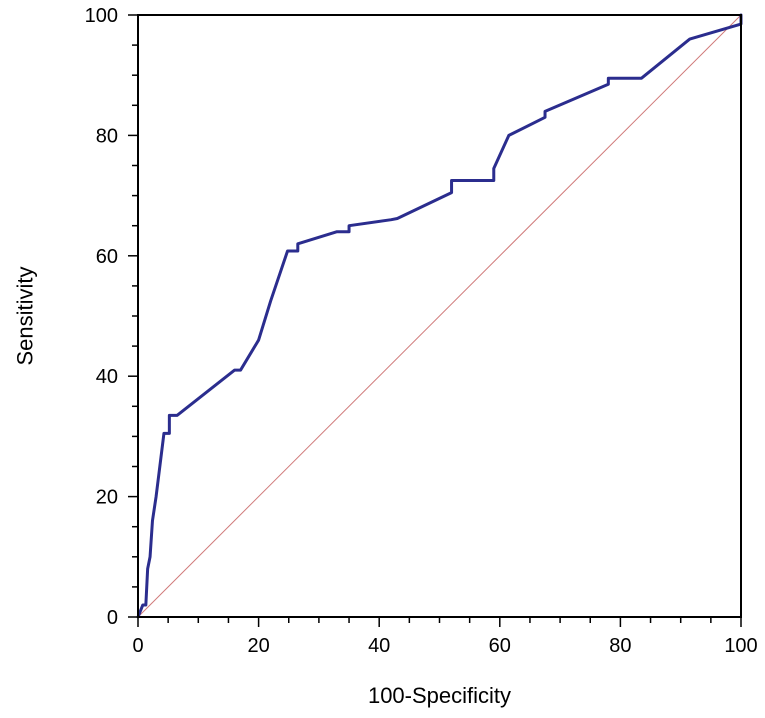  Describe the element at coordinates (379, 646) in the screenshot. I see `x-tick-label: 40` at that location.